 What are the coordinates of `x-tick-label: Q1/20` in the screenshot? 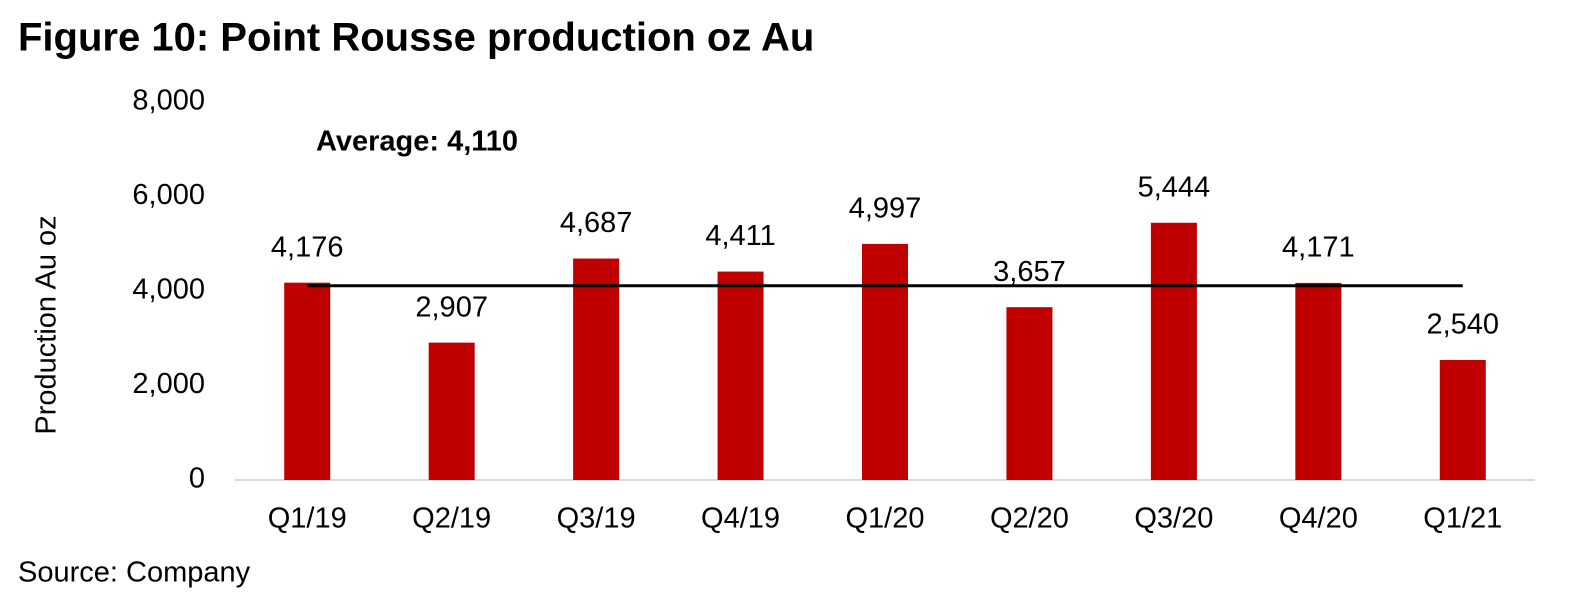 It's located at (885, 519).